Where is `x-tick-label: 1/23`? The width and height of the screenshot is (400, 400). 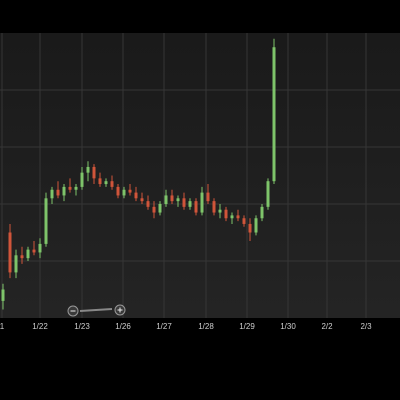
x-tick-label: 1/23 is located at coordinates (82, 326).